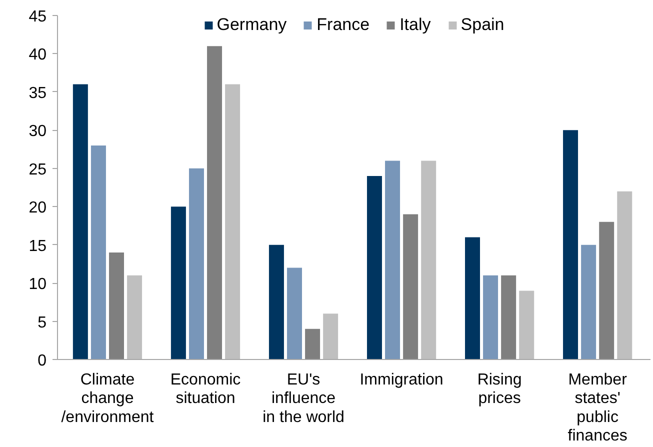 The height and width of the screenshot is (447, 653). Describe the element at coordinates (402, 380) in the screenshot. I see `x-tick-label: Immigration` at that location.